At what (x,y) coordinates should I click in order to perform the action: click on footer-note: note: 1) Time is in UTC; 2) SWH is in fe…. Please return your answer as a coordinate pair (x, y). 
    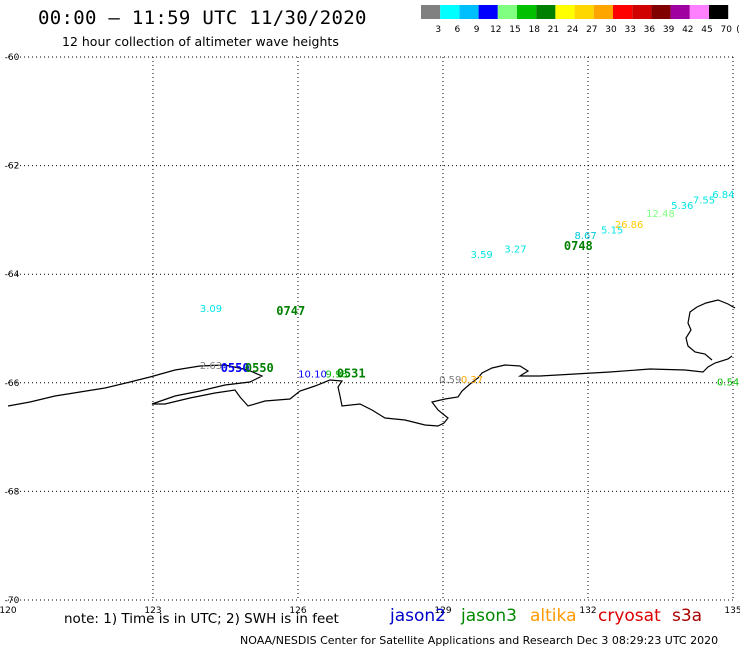
    Looking at the image, I should click on (201, 619).